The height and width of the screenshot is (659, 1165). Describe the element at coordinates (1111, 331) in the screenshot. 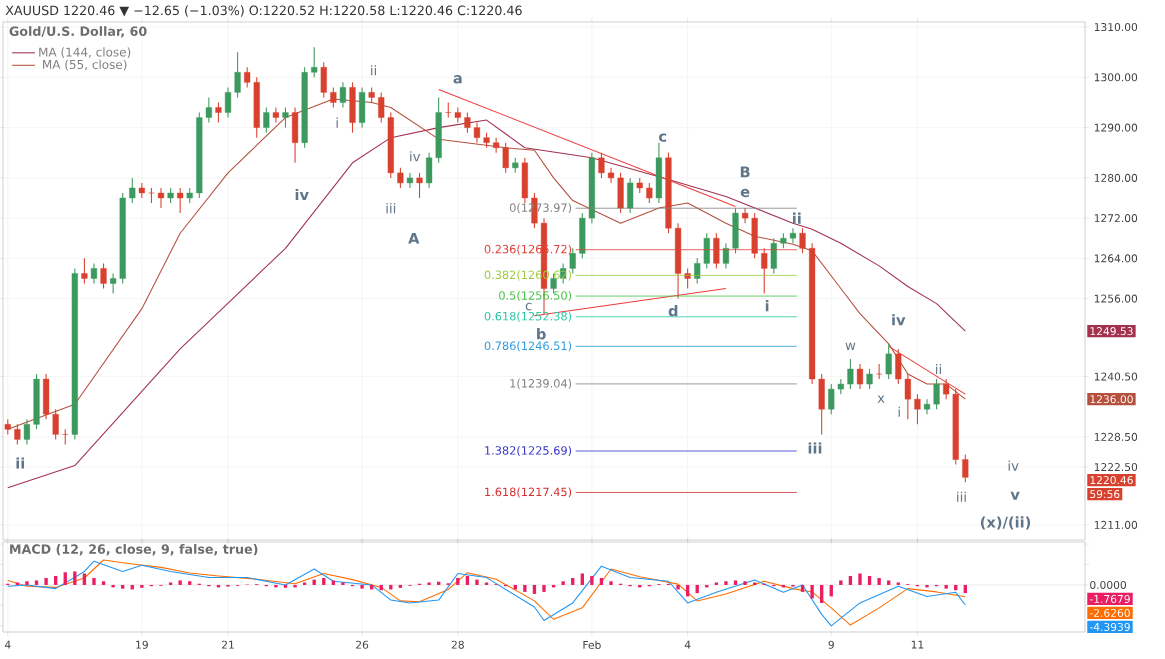

I see `text: 1249.53` at that location.